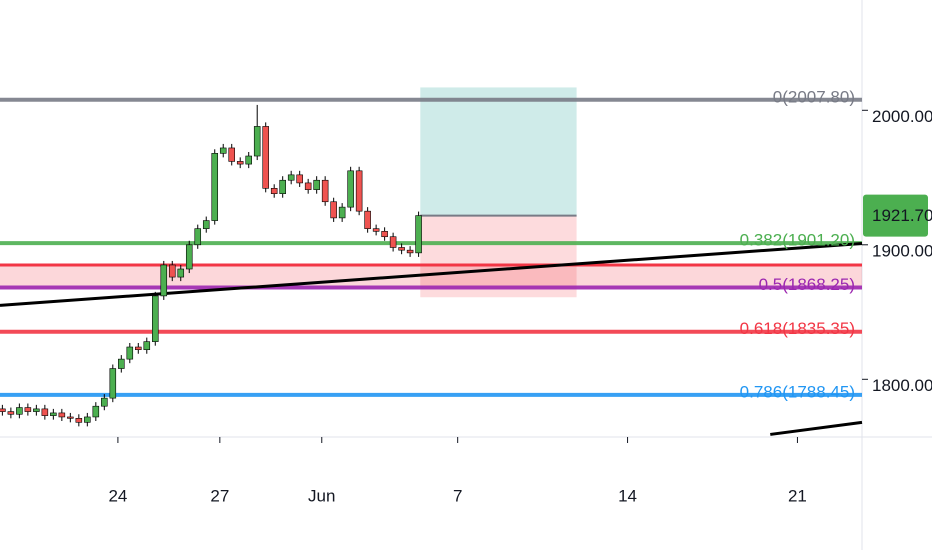  What do you see at coordinates (807, 284) in the screenshot?
I see `fib-label: 0.5(1868.25)` at bounding box center [807, 284].